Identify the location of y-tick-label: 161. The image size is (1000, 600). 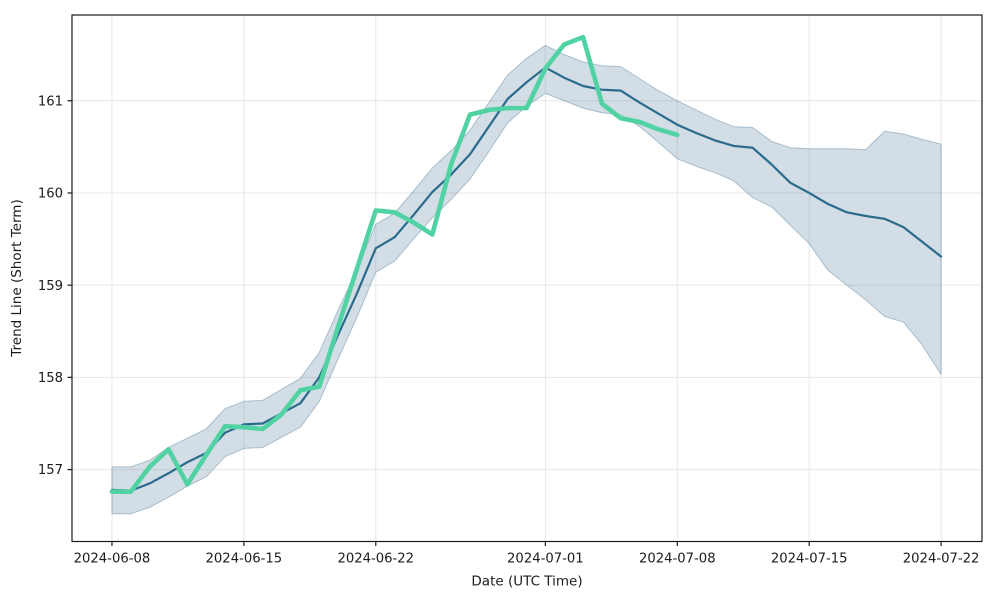
(50, 101).